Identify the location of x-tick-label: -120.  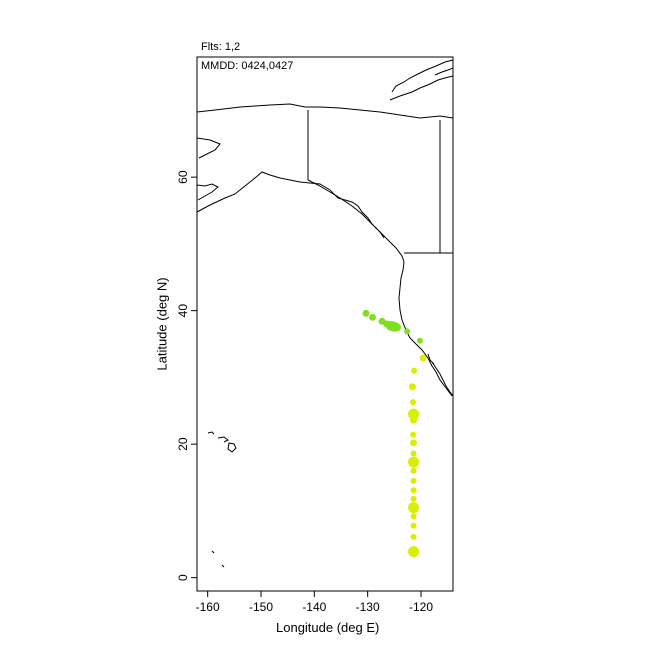
(421, 607).